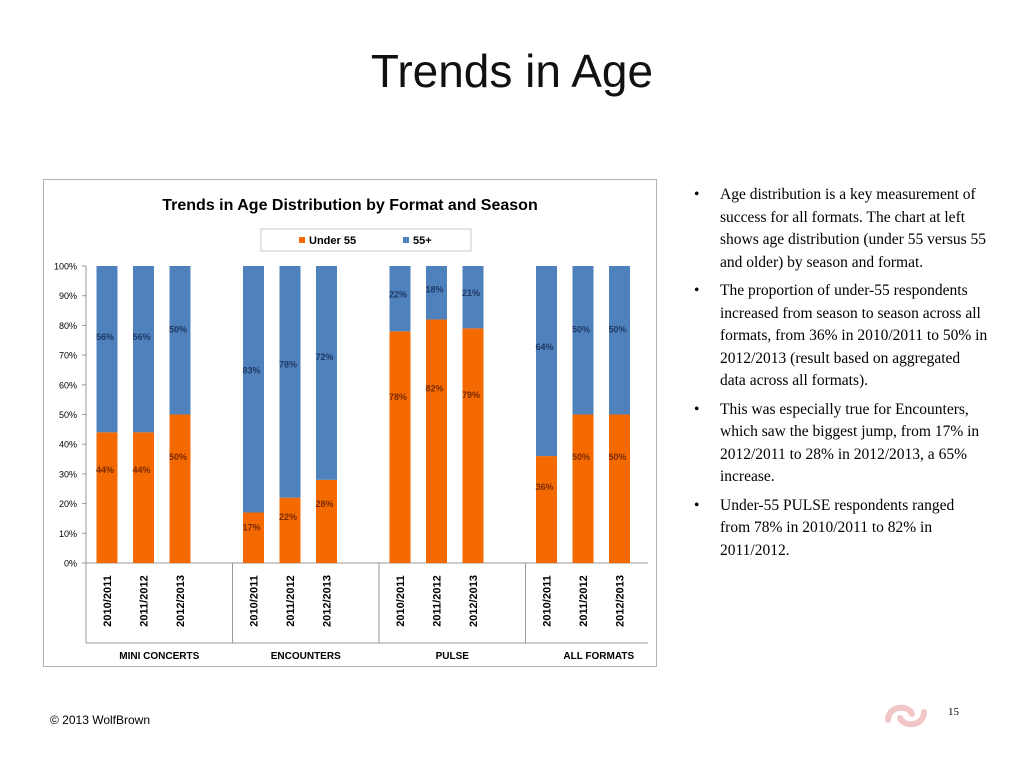  I want to click on data-label-over55: 83%, so click(251, 371).